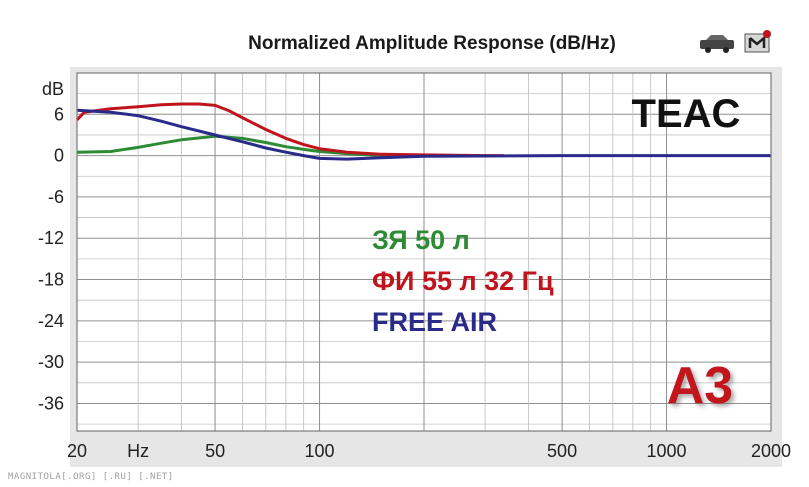 Image resolution: width=809 pixels, height=487 pixels. Describe the element at coordinates (51, 280) in the screenshot. I see `y-tick-label: -18` at that location.